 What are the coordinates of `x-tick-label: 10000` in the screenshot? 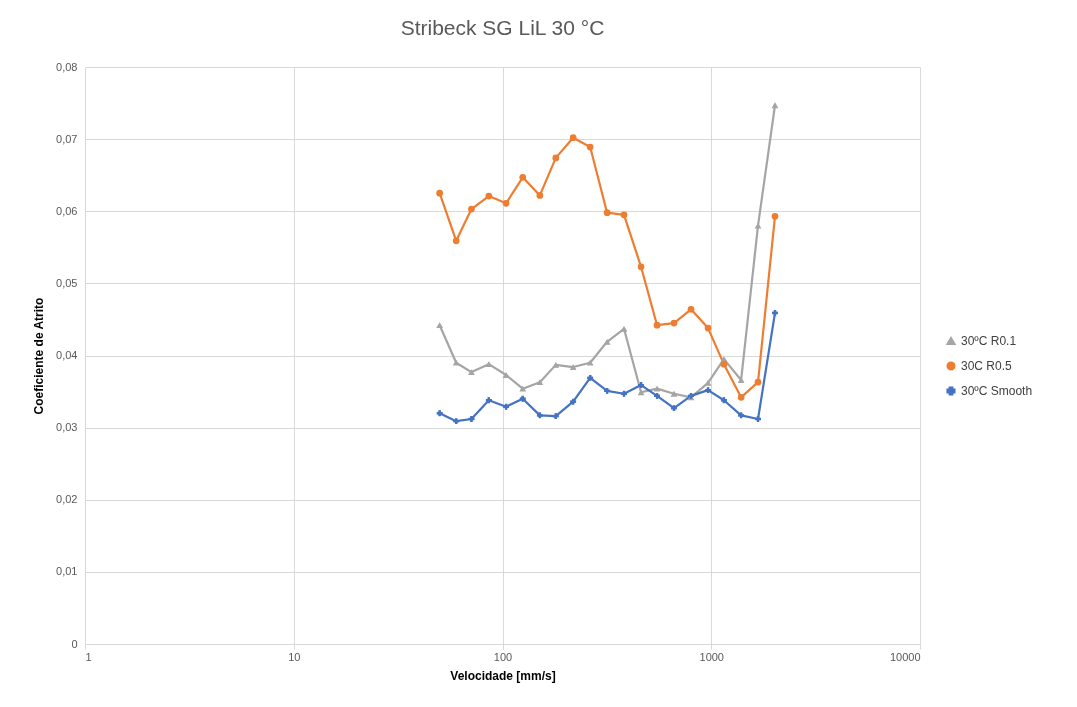 It's located at (905, 656).